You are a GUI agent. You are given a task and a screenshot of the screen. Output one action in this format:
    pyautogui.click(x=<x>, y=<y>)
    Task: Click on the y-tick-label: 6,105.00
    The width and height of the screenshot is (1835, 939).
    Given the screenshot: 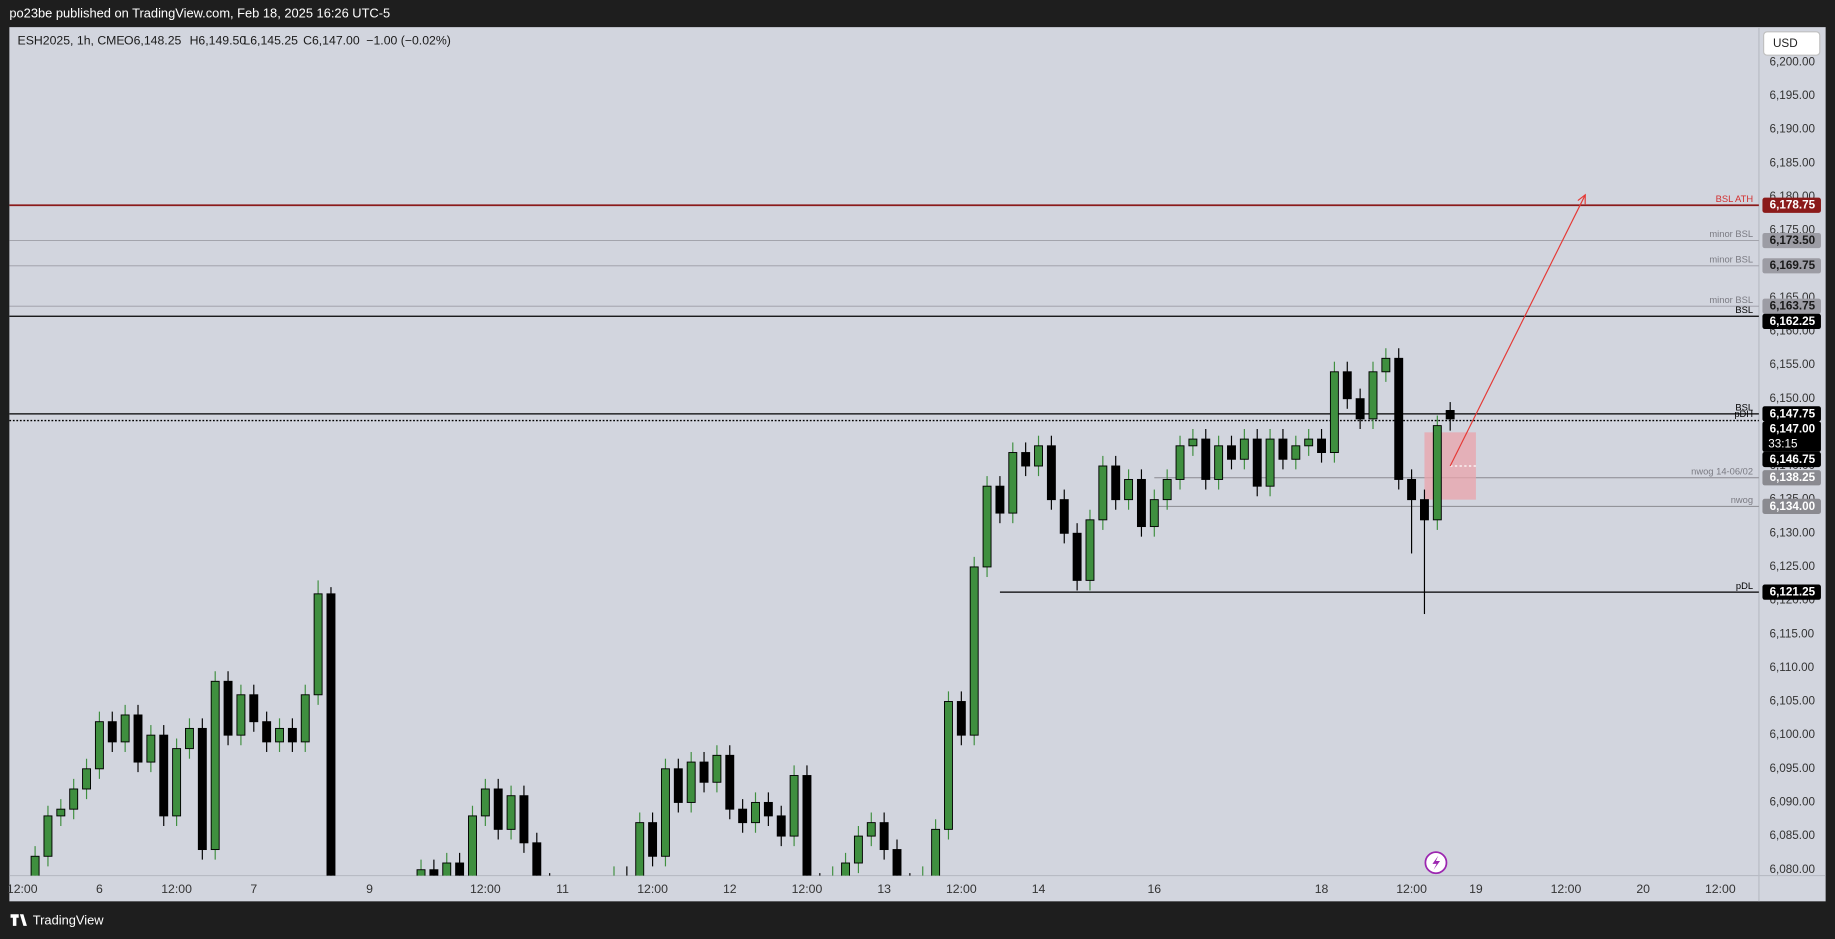 What is the action you would take?
    pyautogui.click(x=1792, y=701)
    